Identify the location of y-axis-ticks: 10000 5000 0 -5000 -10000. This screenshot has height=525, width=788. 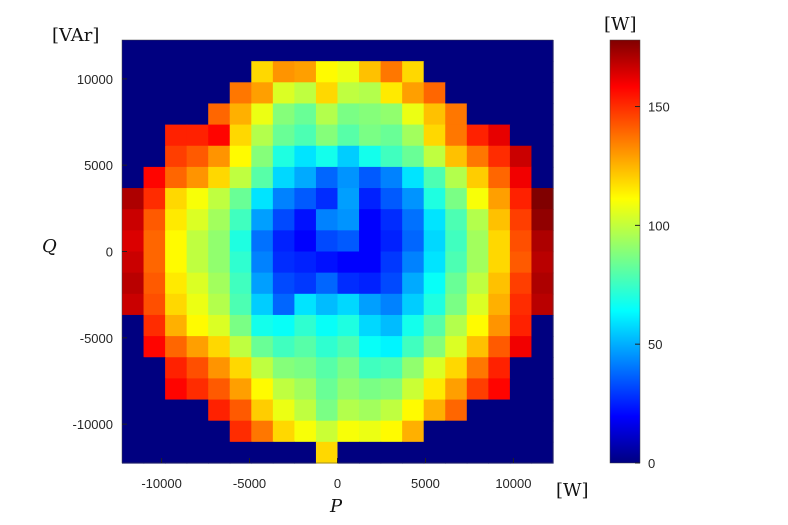
(100, 252).